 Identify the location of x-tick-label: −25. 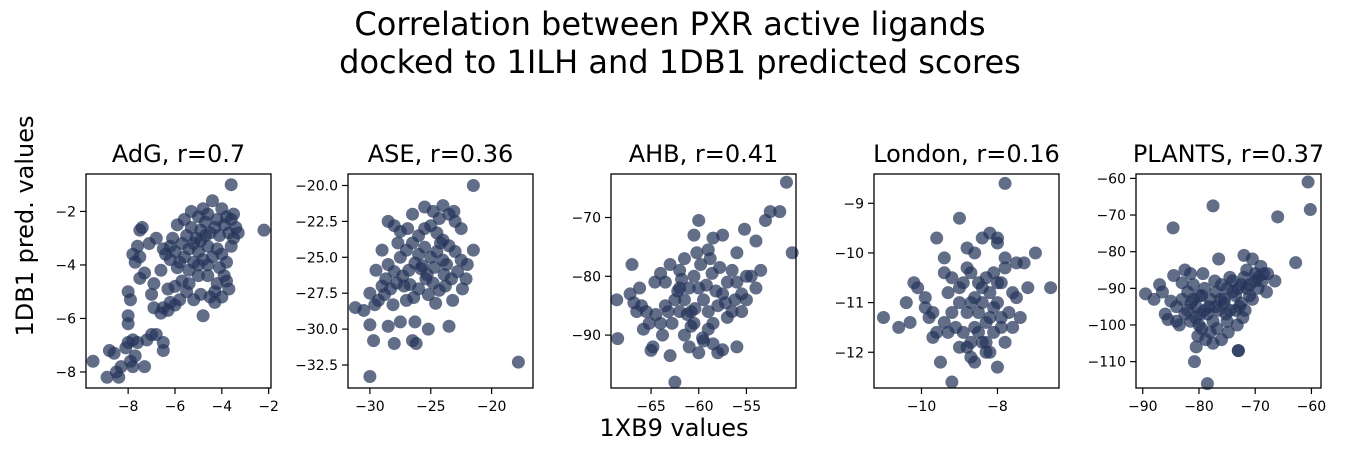
(431, 407).